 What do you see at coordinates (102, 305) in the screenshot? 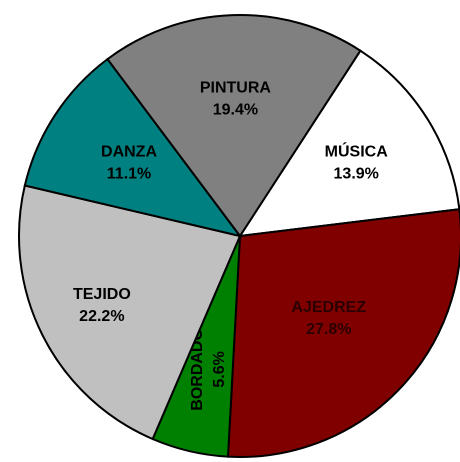
I see `slice-label: TEJIDO 22.2%` at bounding box center [102, 305].